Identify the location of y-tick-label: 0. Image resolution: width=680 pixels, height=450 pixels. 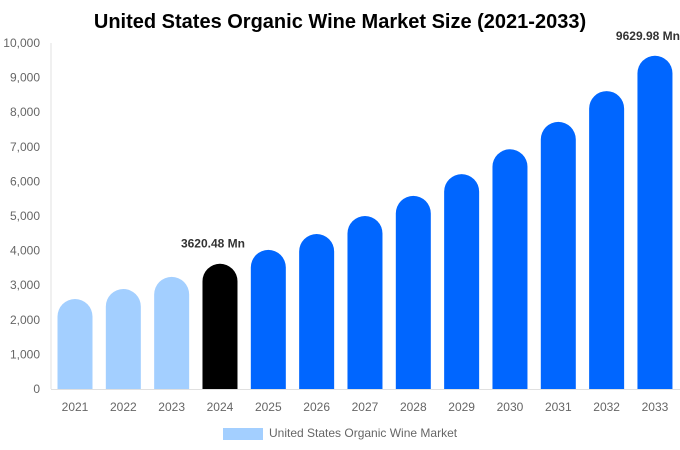
(36, 389).